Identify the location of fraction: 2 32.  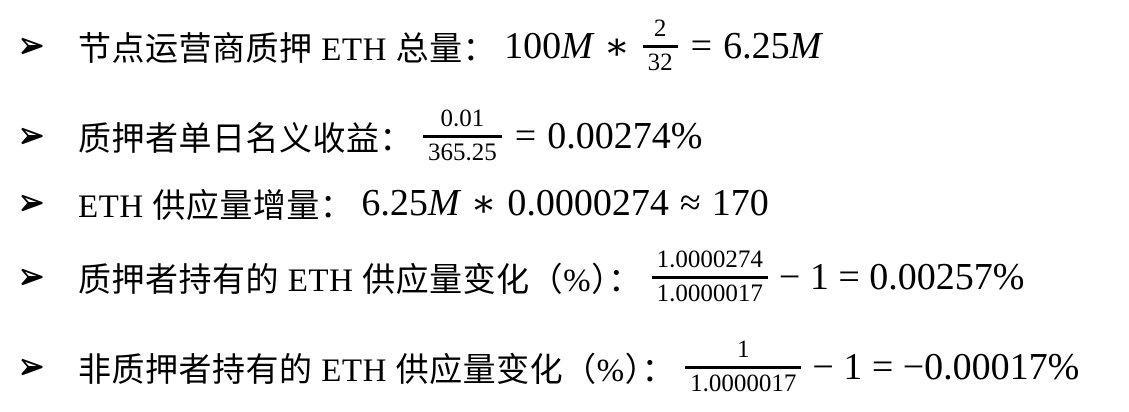
(660, 46).